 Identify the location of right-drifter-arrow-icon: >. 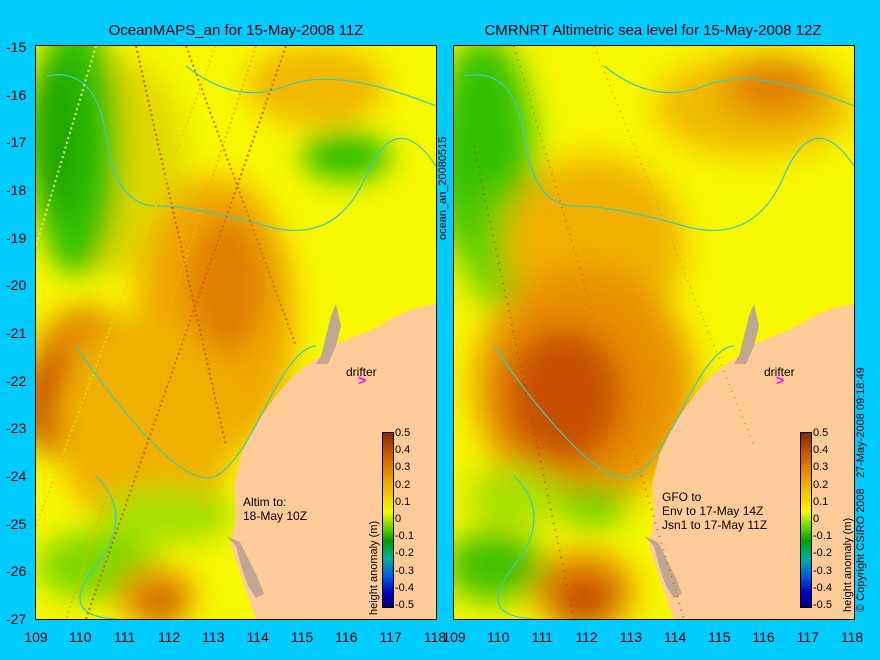
(780, 380).